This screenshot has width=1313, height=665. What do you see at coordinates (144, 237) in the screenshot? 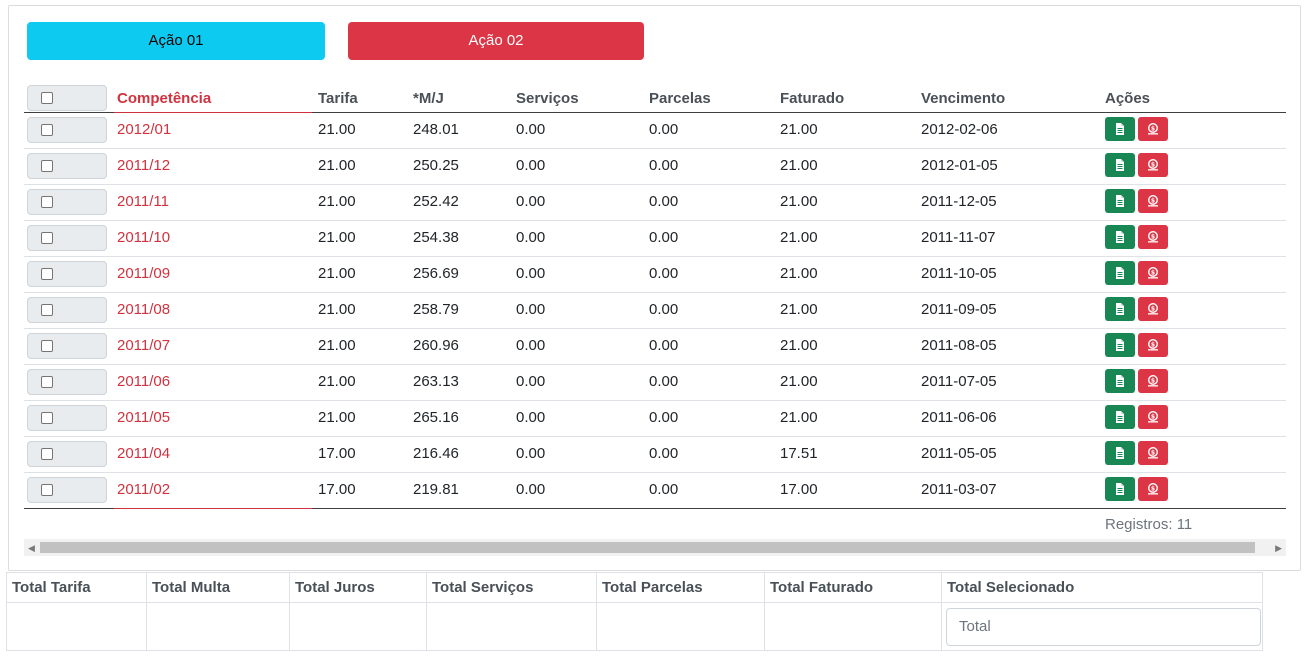
I see `cell-competencia: 2011/10` at bounding box center [144, 237].